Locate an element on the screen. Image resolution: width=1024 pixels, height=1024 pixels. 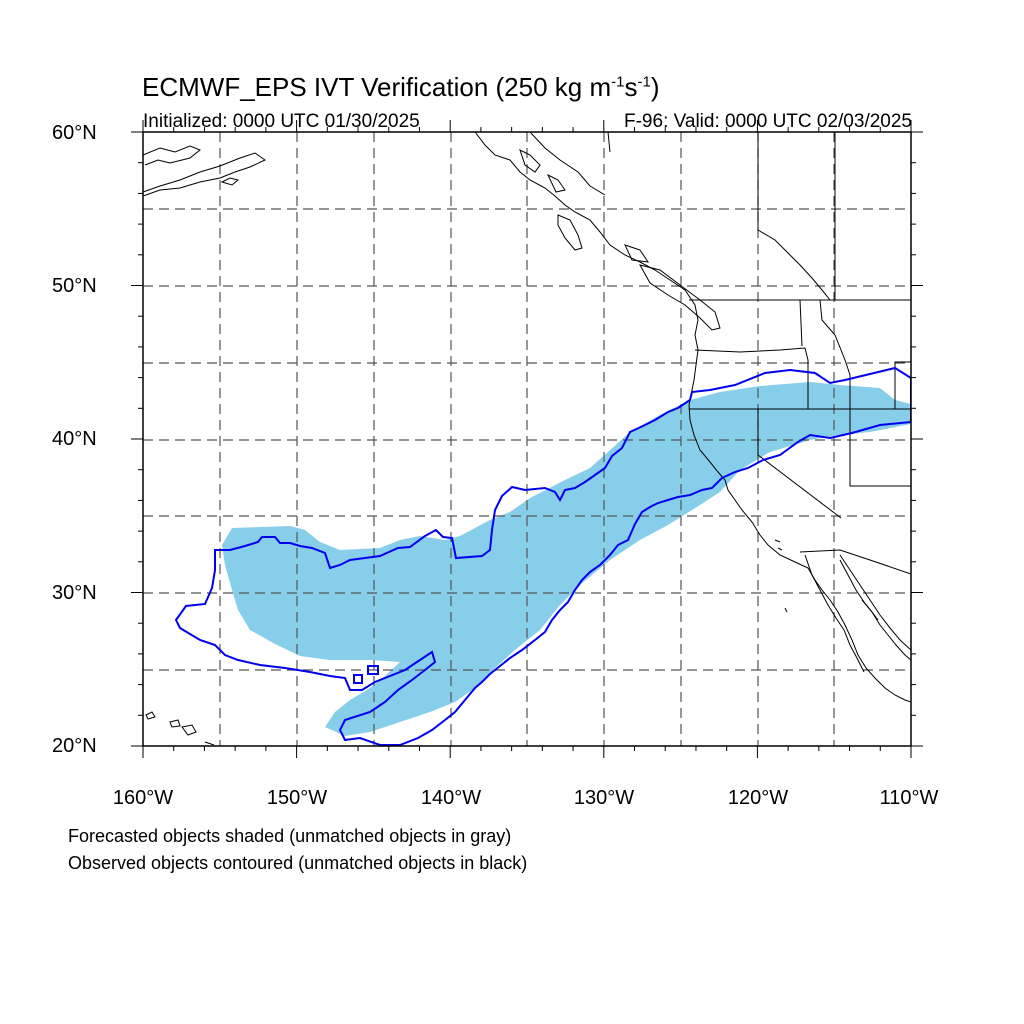
forecast-ivt-object-tail is located at coordinates (893, 414).